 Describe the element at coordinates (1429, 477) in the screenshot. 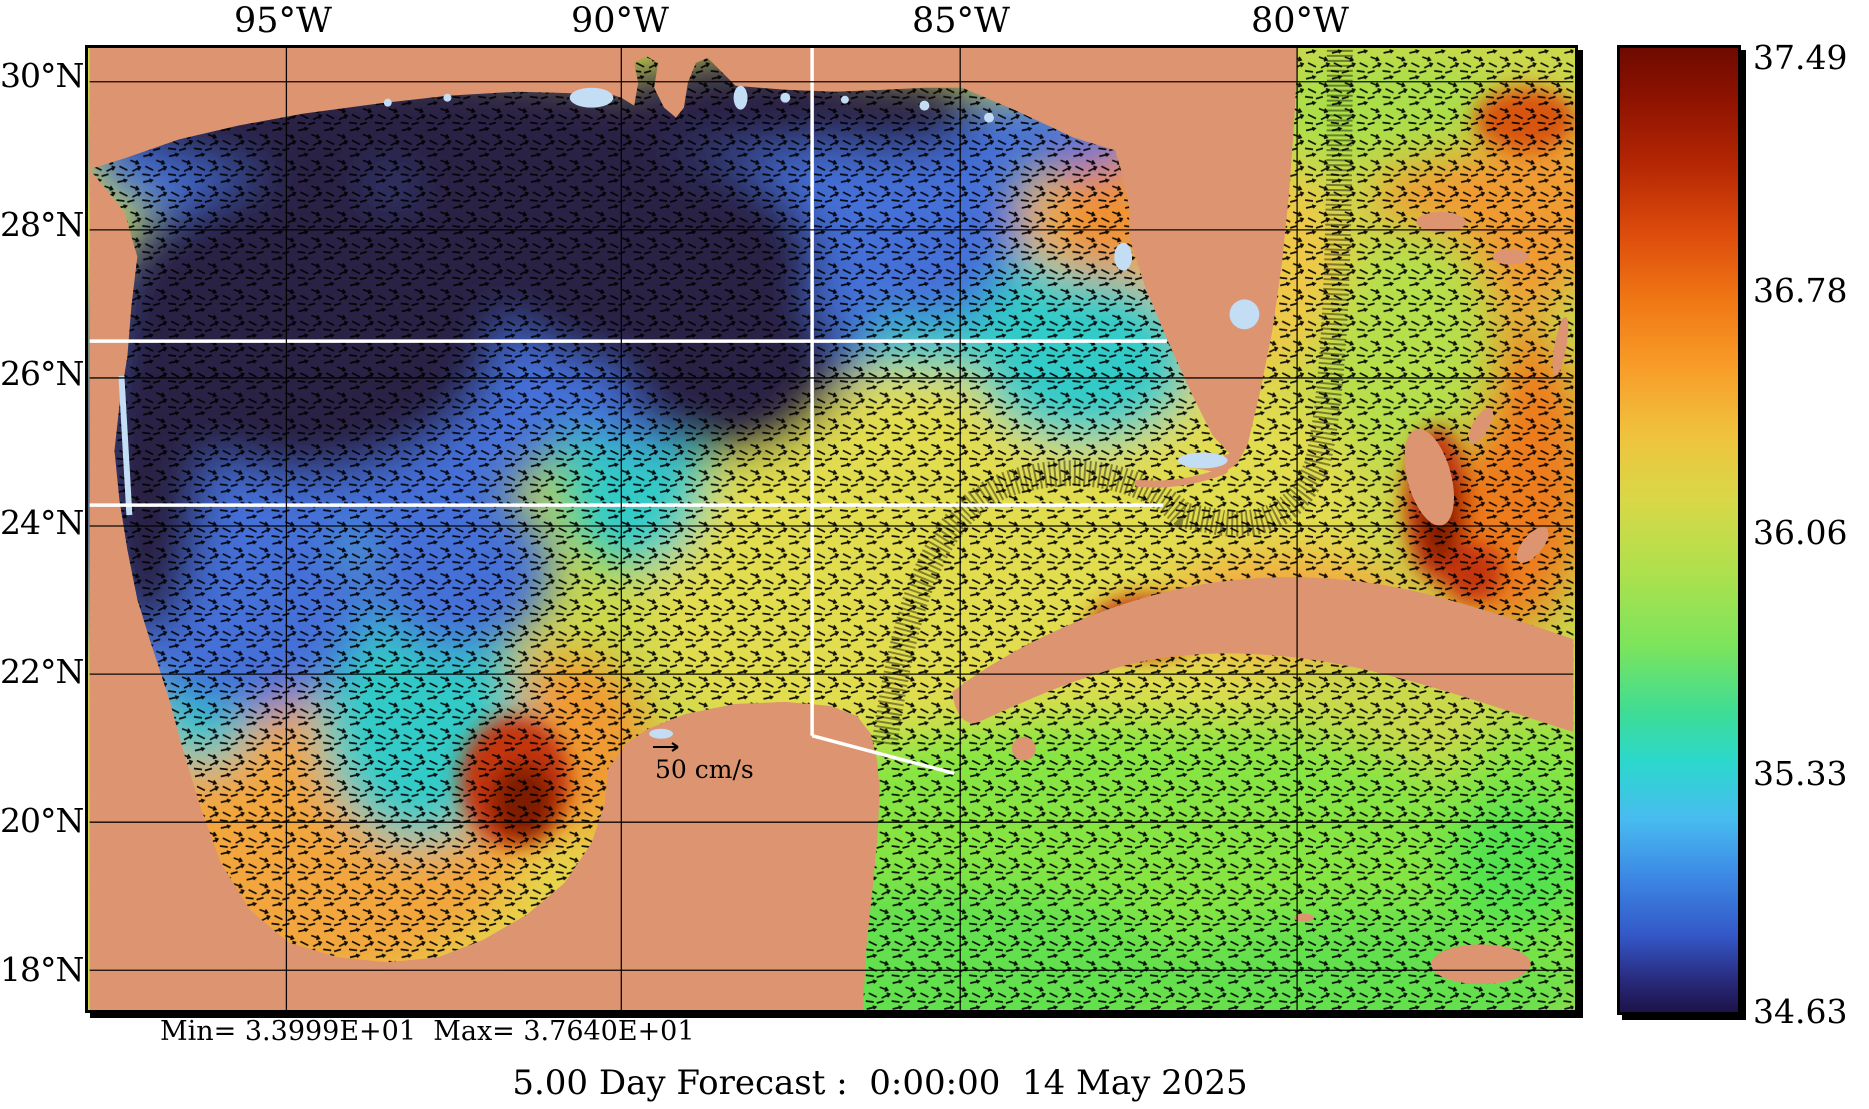

I see `andros-island-land` at that location.